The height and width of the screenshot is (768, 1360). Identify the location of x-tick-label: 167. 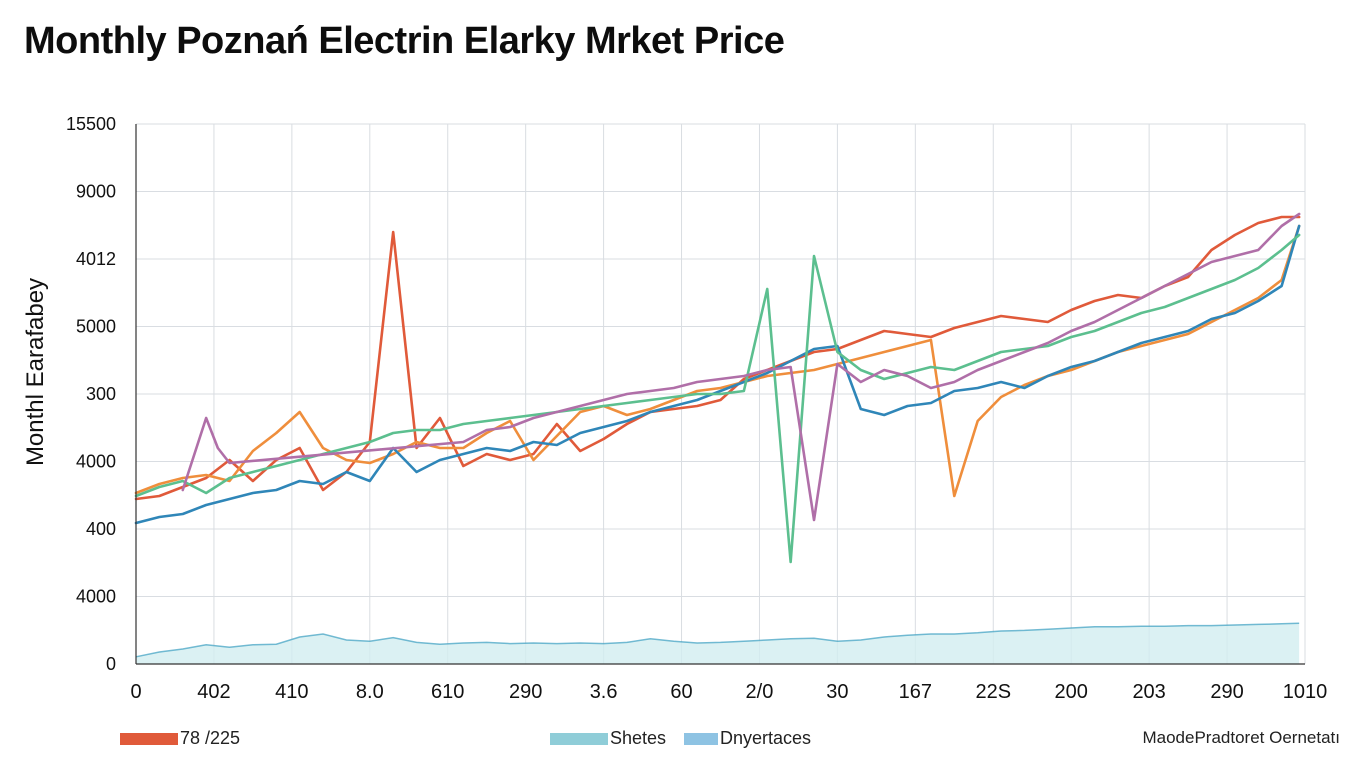
(915, 692).